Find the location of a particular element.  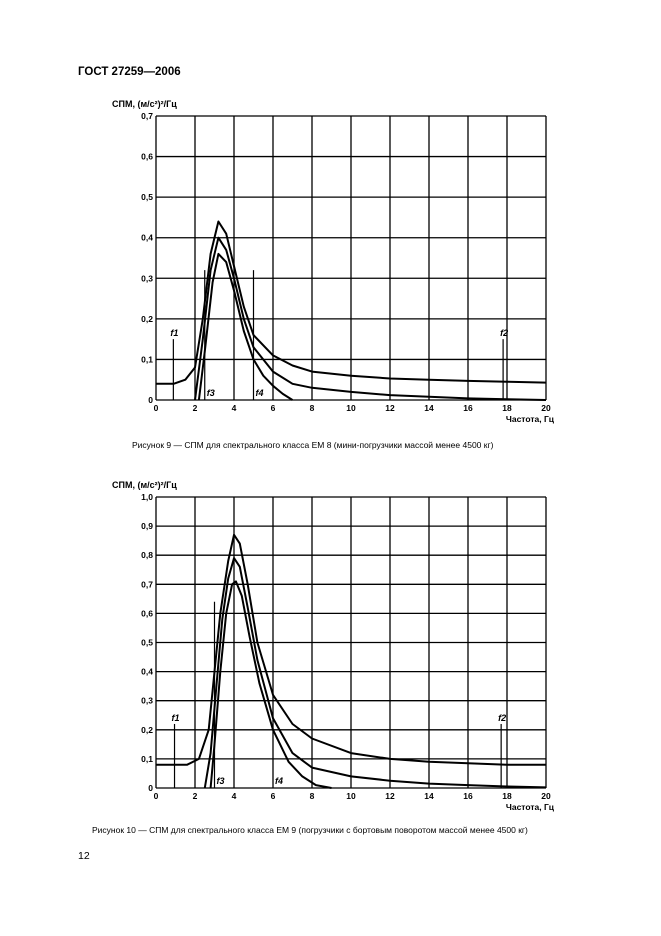

page-number: 12 is located at coordinates (84, 856).